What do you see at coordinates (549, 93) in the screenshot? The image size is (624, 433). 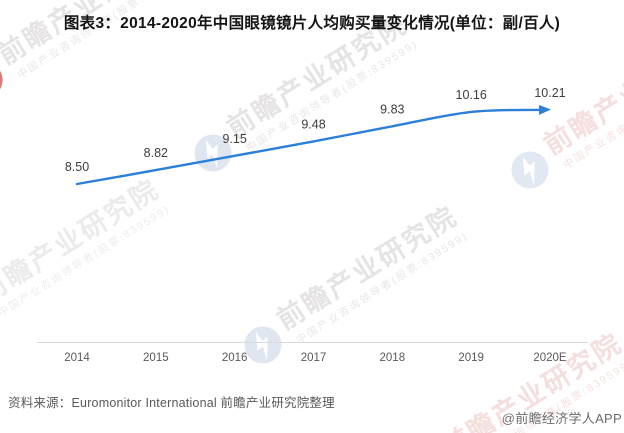 I see `value-label: 10.21` at bounding box center [549, 93].